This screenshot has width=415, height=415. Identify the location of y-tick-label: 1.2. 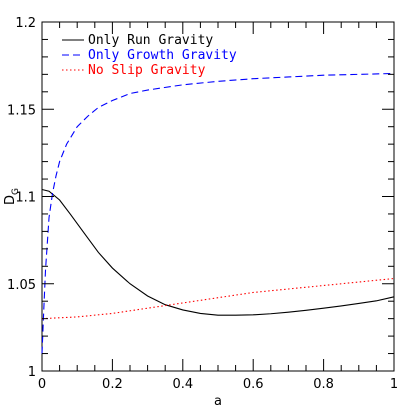
(25, 23).